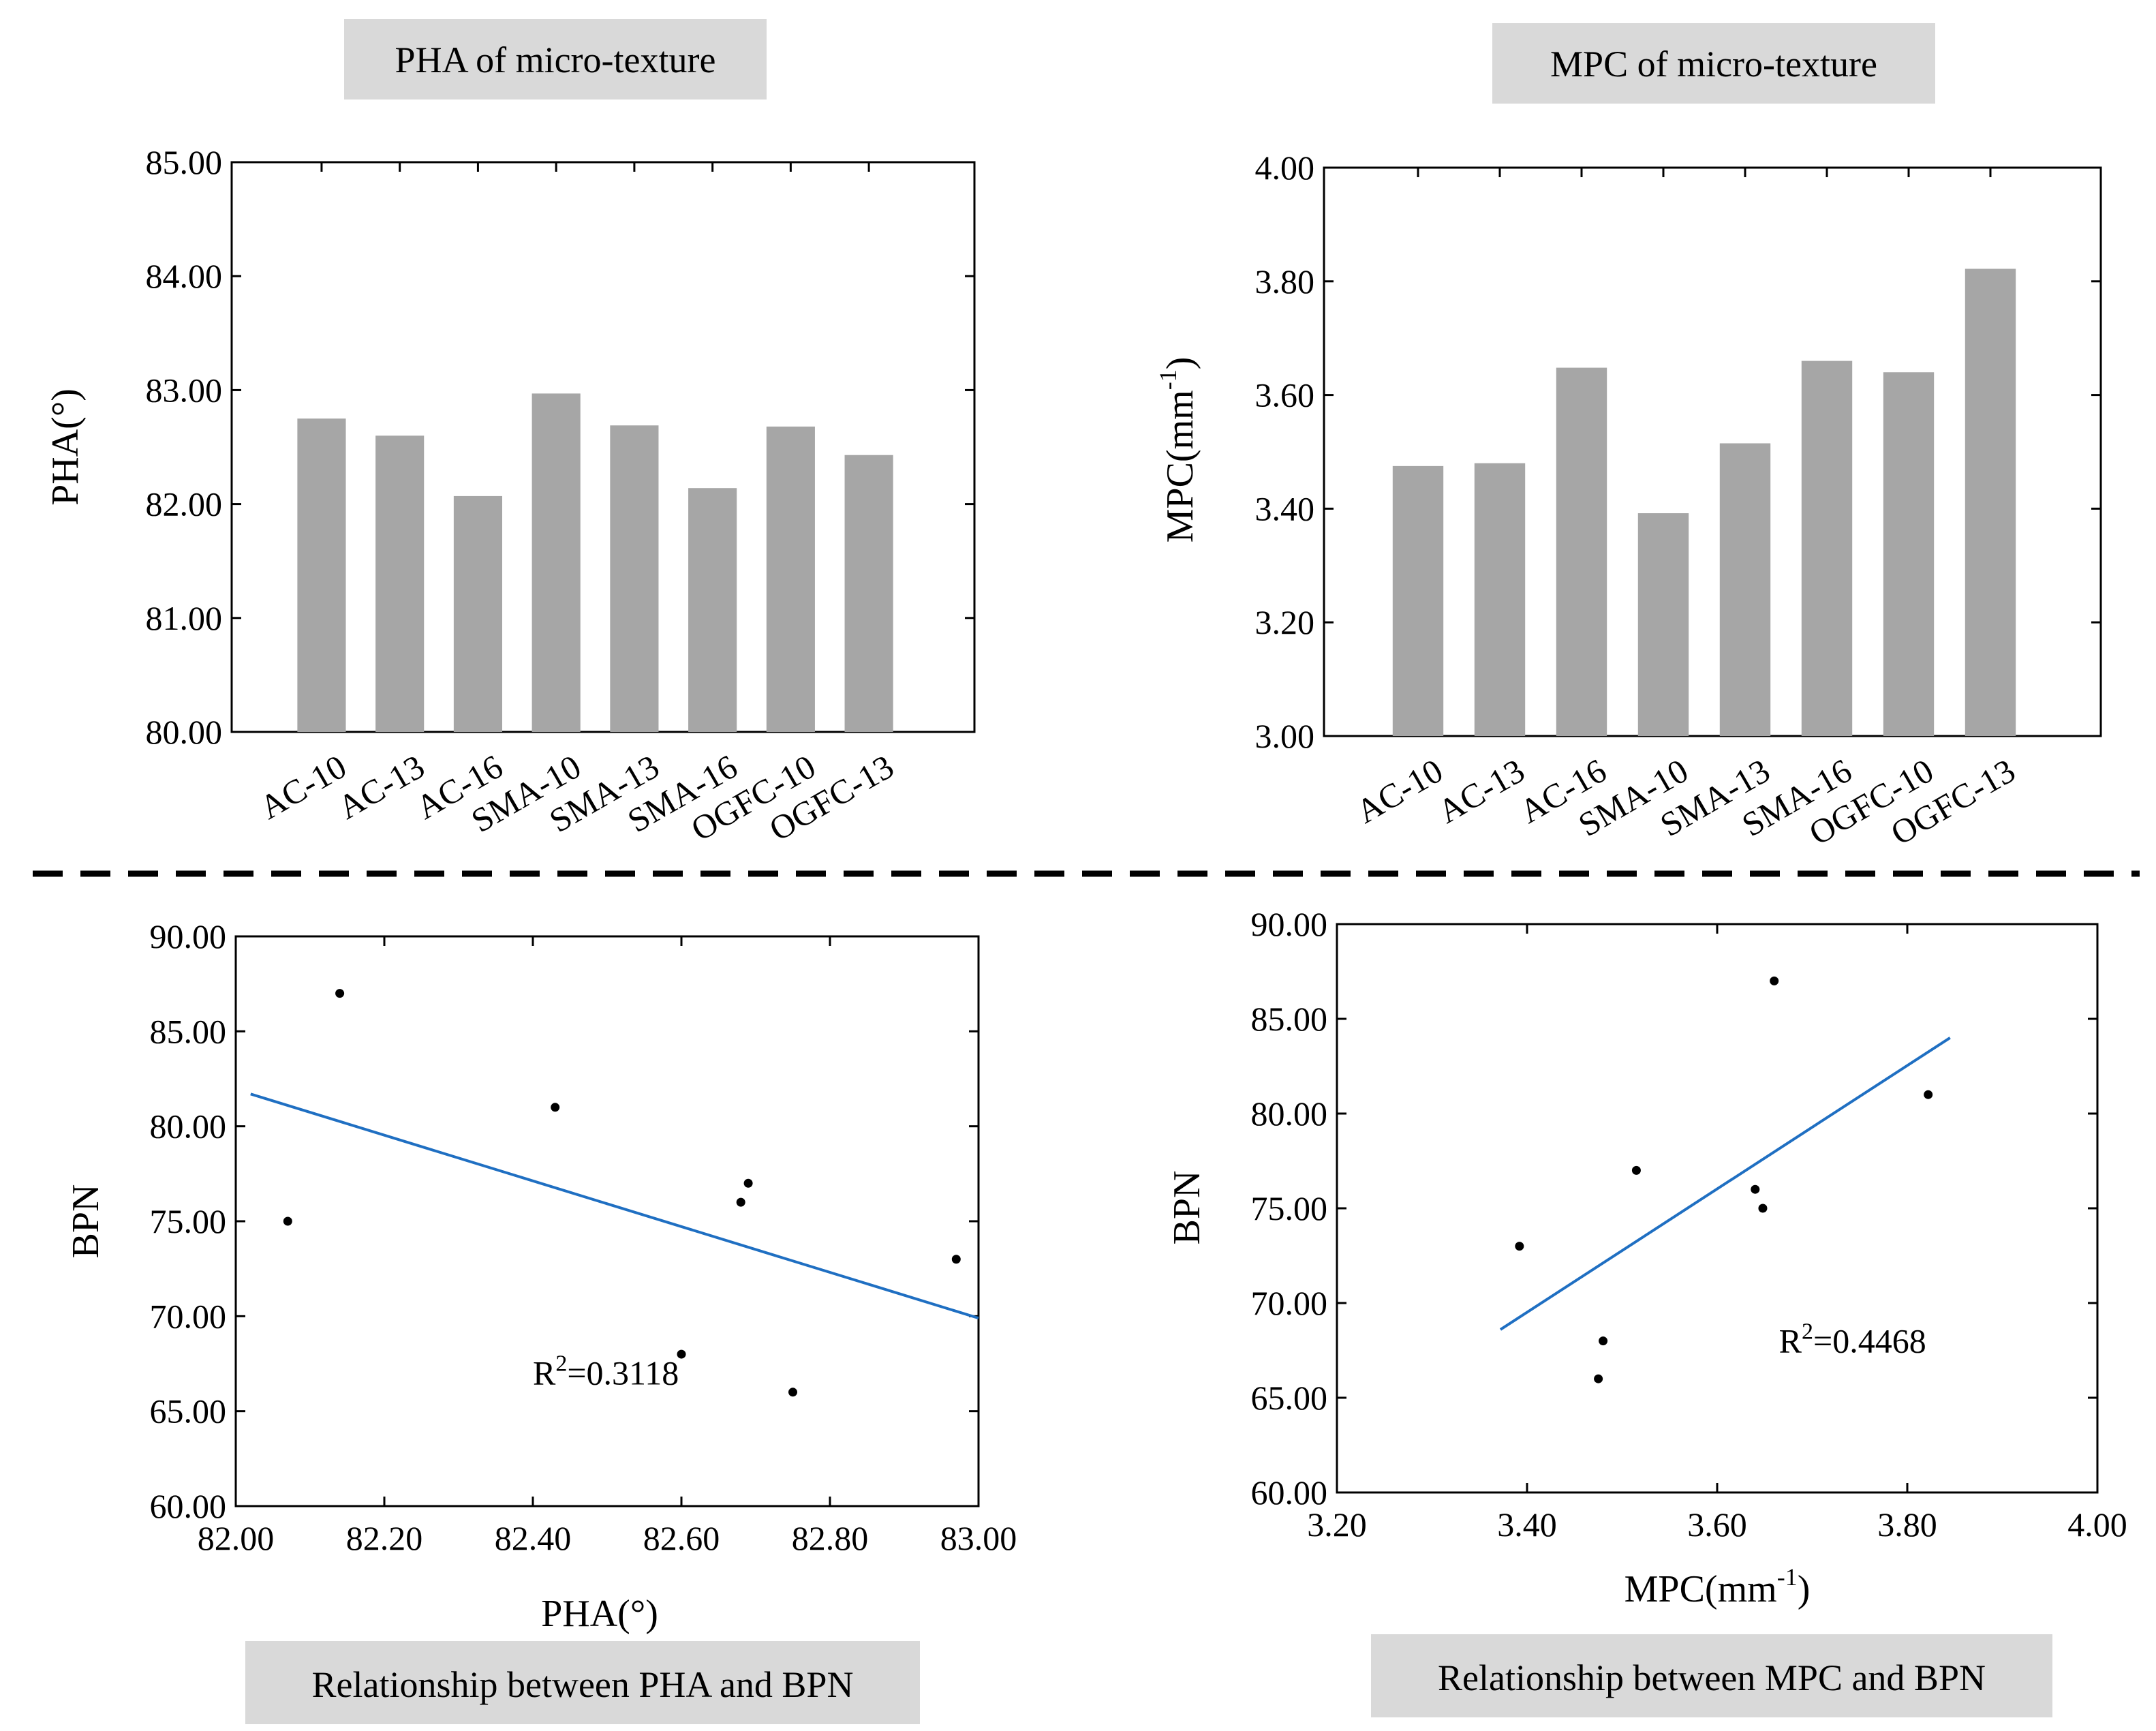  What do you see at coordinates (1907, 1524) in the screenshot?
I see `mpc-bpn-xtick-label: 3.80` at bounding box center [1907, 1524].